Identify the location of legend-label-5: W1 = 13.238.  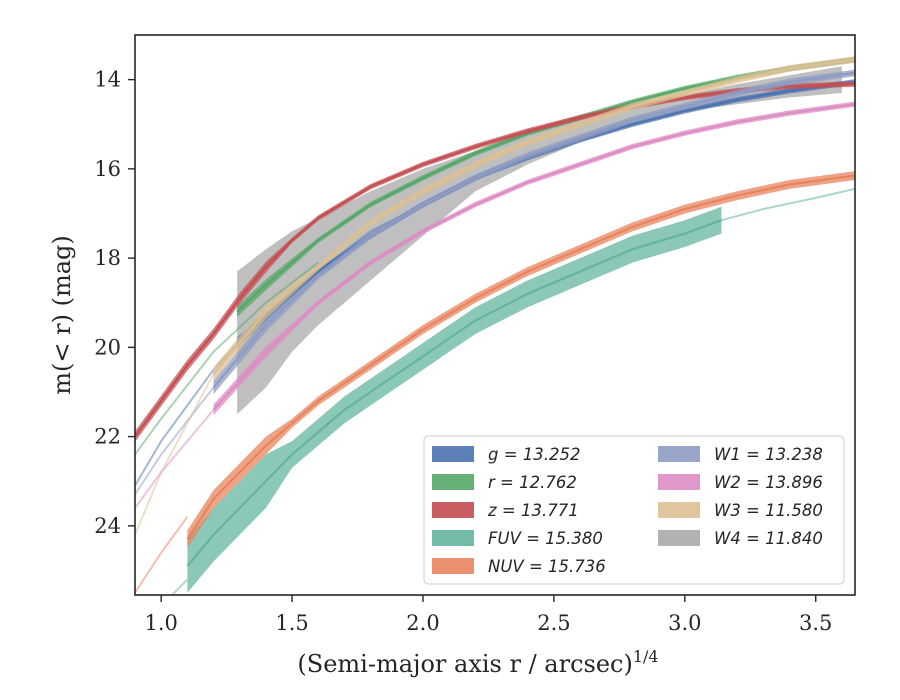
(768, 454).